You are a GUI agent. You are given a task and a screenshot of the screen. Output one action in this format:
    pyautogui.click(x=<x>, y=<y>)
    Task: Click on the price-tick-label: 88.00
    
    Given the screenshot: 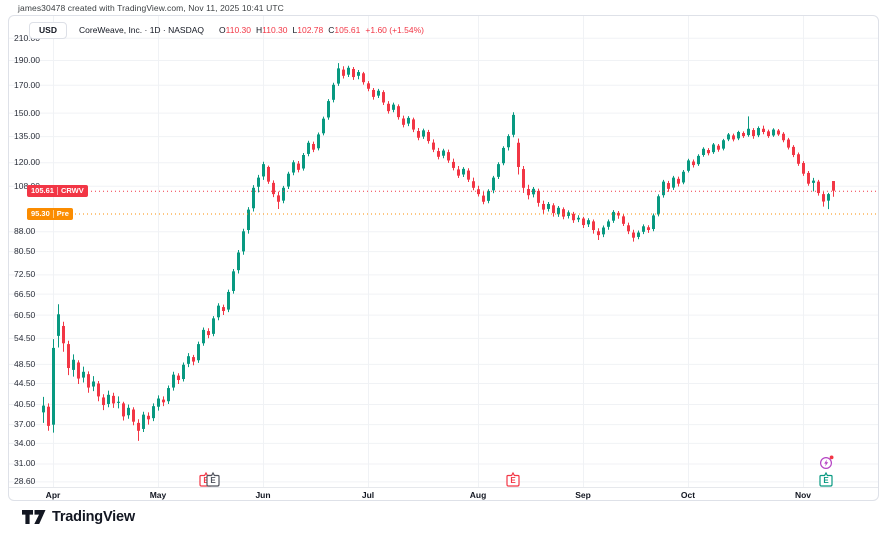 What is the action you would take?
    pyautogui.click(x=25, y=231)
    